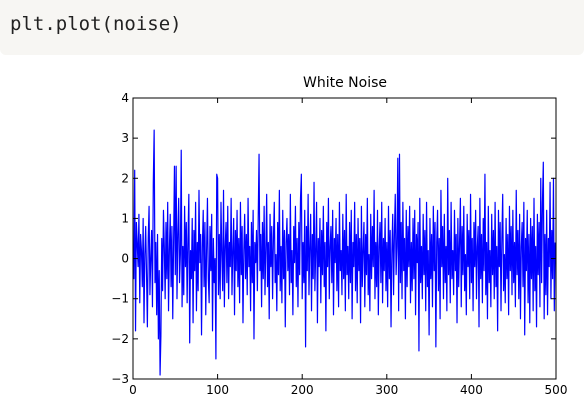 The height and width of the screenshot is (414, 584). What do you see at coordinates (345, 83) in the screenshot?
I see `chart-title: White Noise` at bounding box center [345, 83].